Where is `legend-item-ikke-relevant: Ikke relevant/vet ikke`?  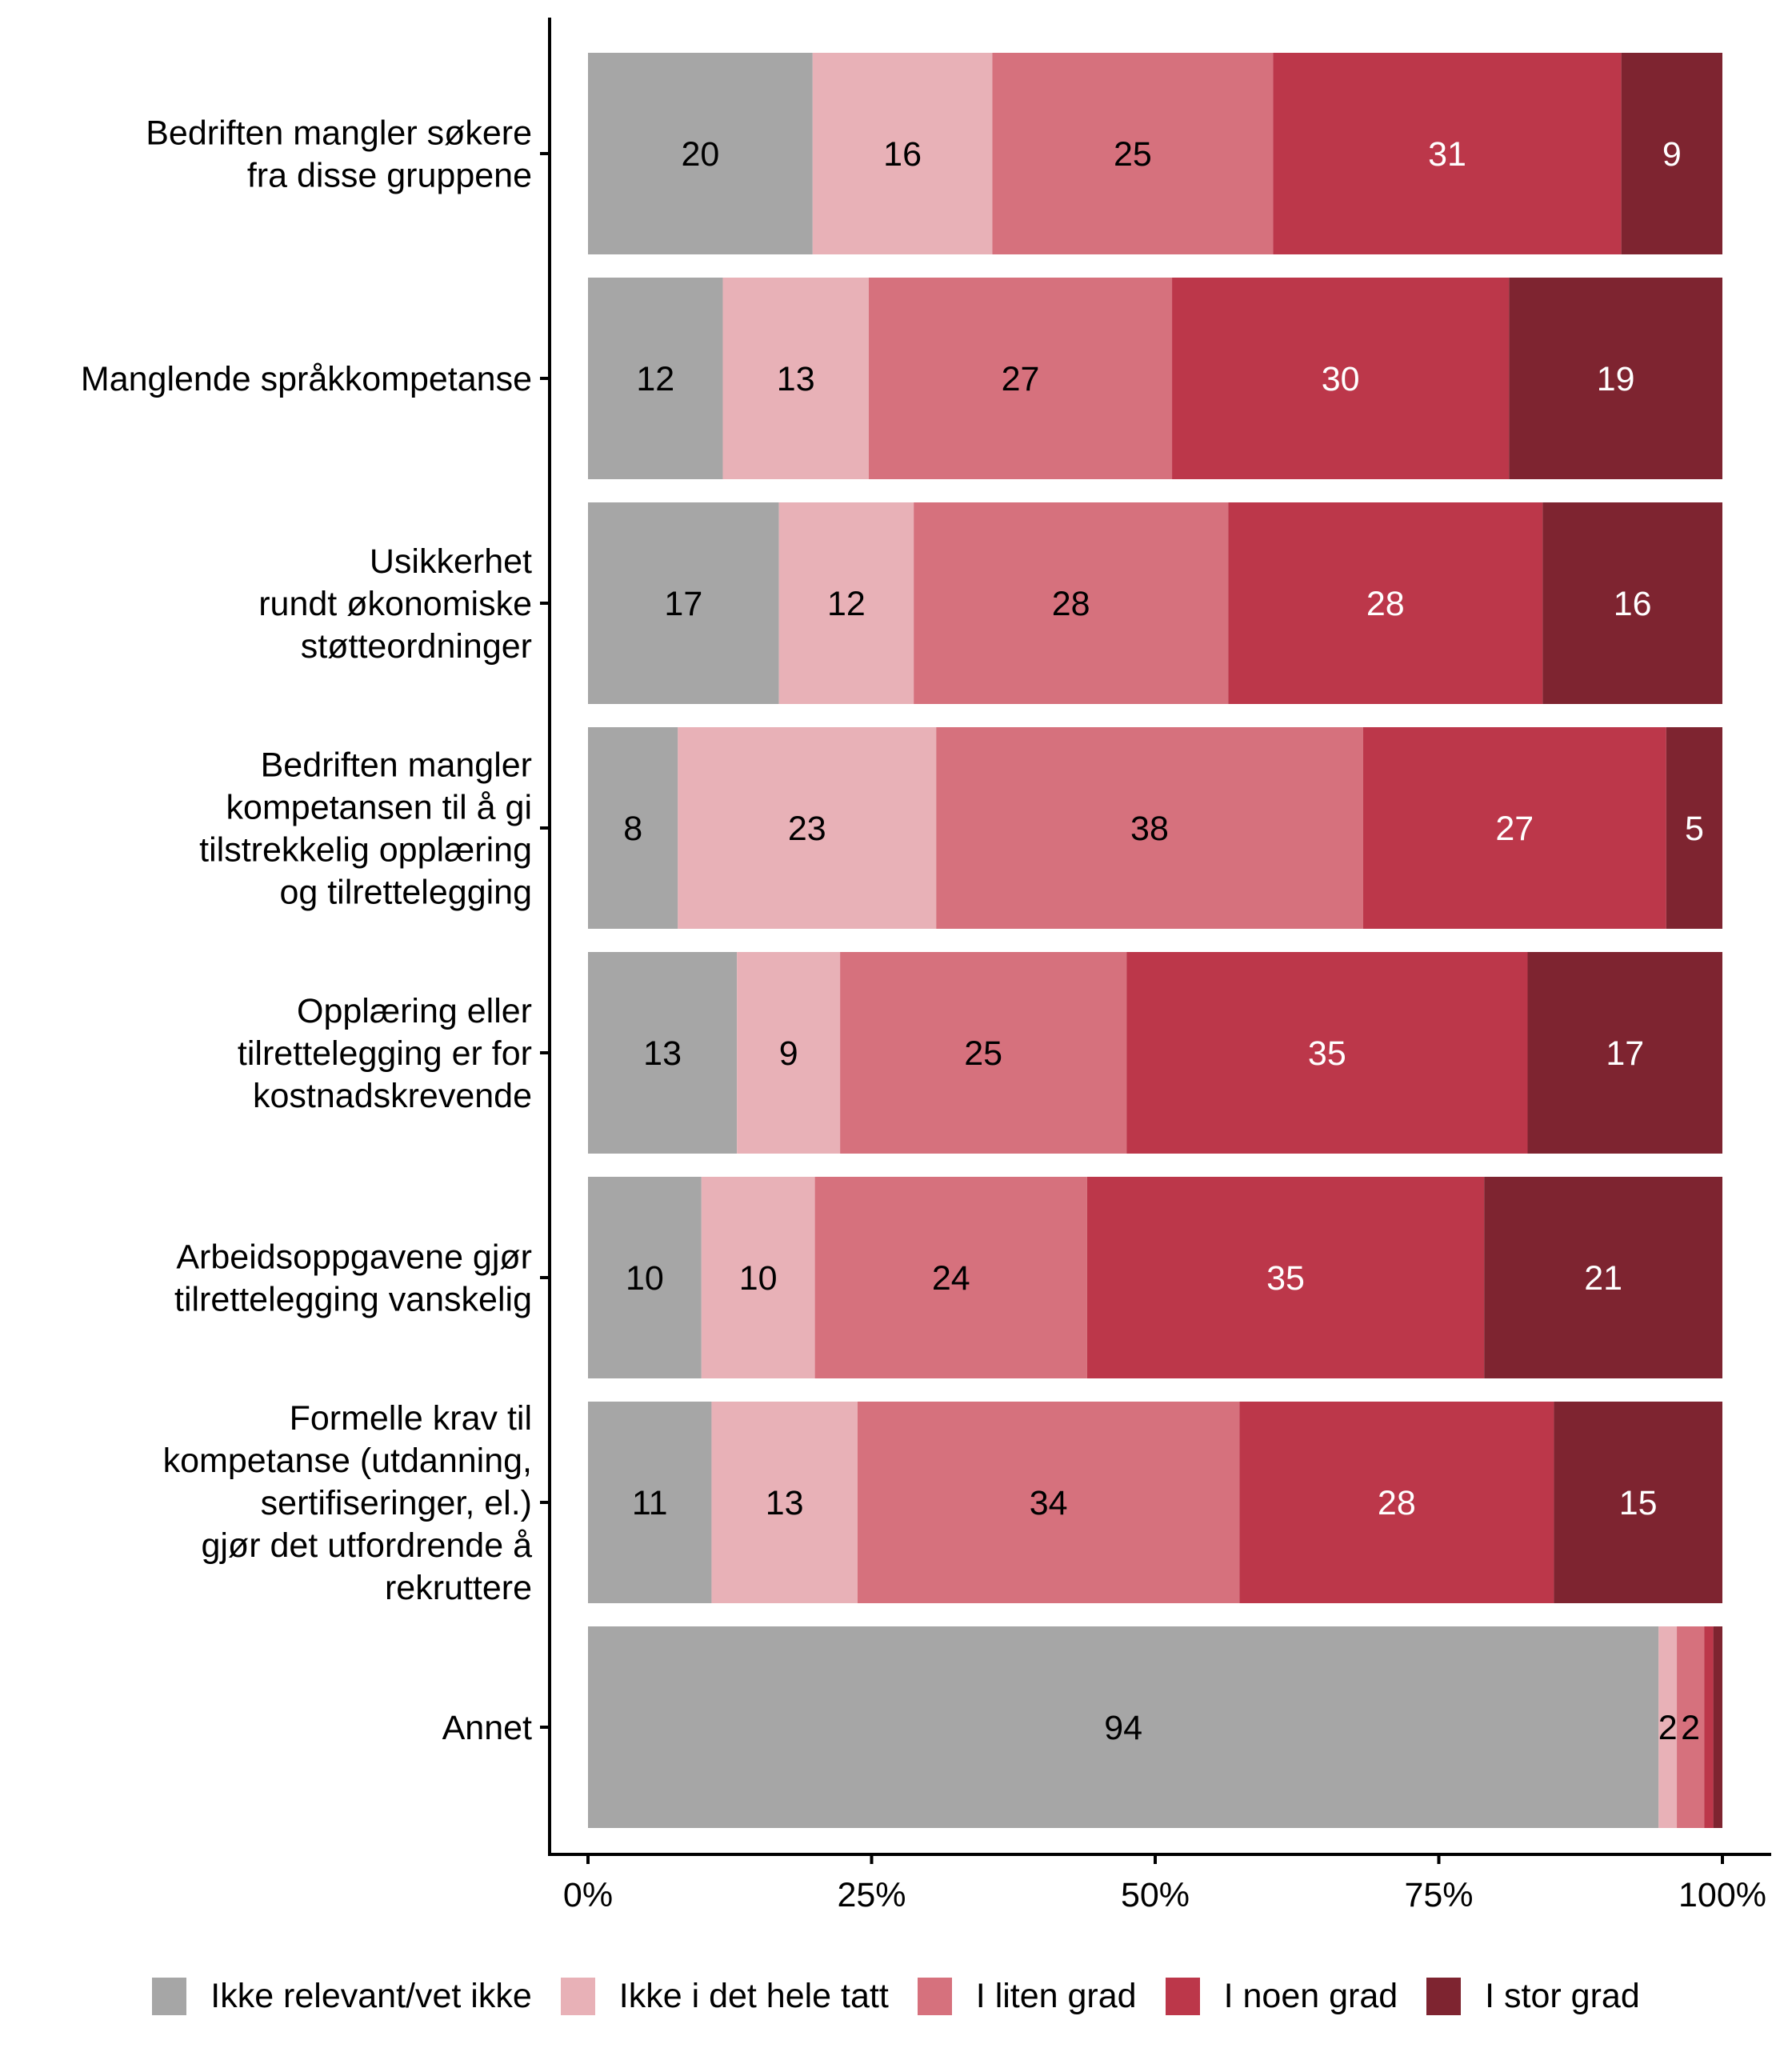 legend-item-ikke-relevant: Ikke relevant/vet ikke is located at coordinates (342, 1996).